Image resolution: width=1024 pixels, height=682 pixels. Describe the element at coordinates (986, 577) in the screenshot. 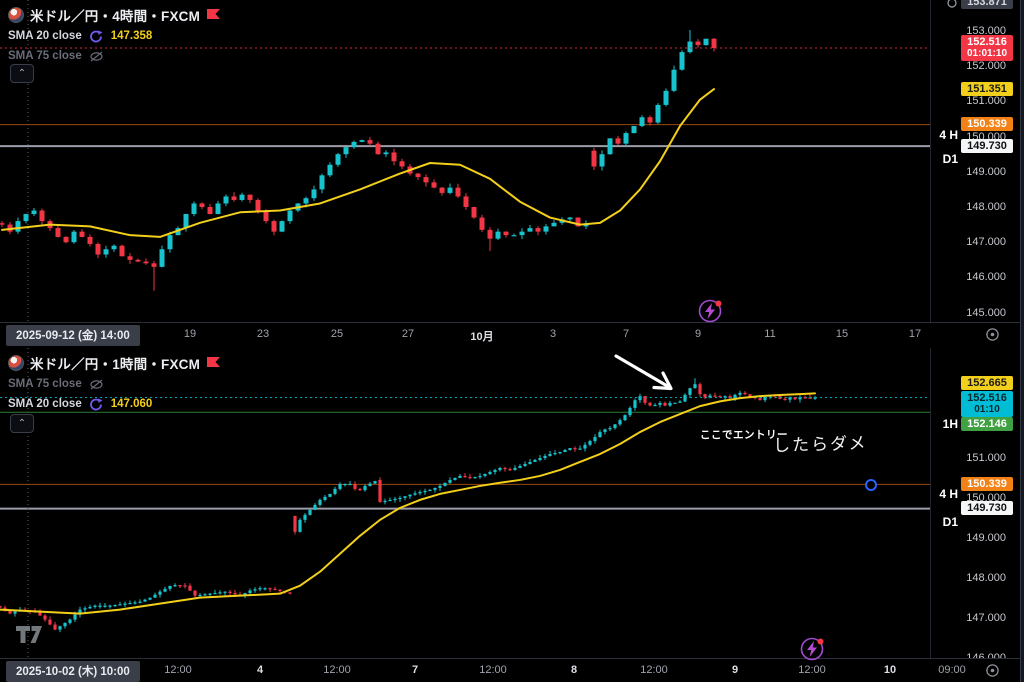

I see `price-scale-tick: 148.000` at that location.